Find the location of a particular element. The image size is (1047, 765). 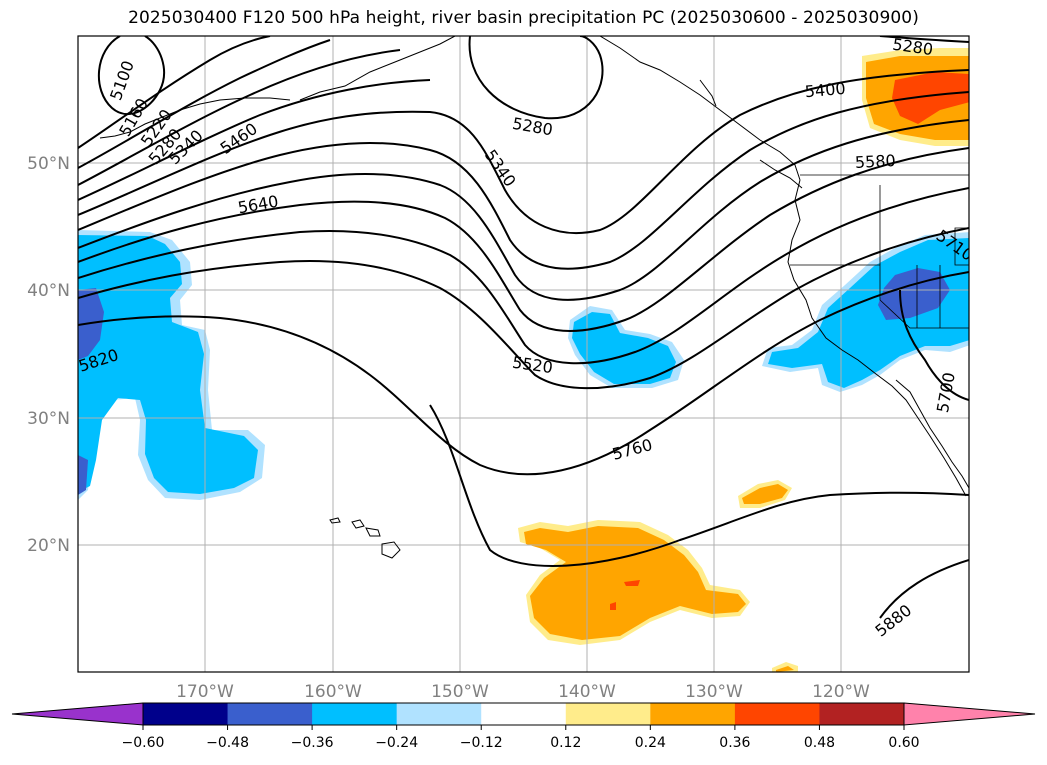

colorbar-tick-label: 0.48 is located at coordinates (819, 743).